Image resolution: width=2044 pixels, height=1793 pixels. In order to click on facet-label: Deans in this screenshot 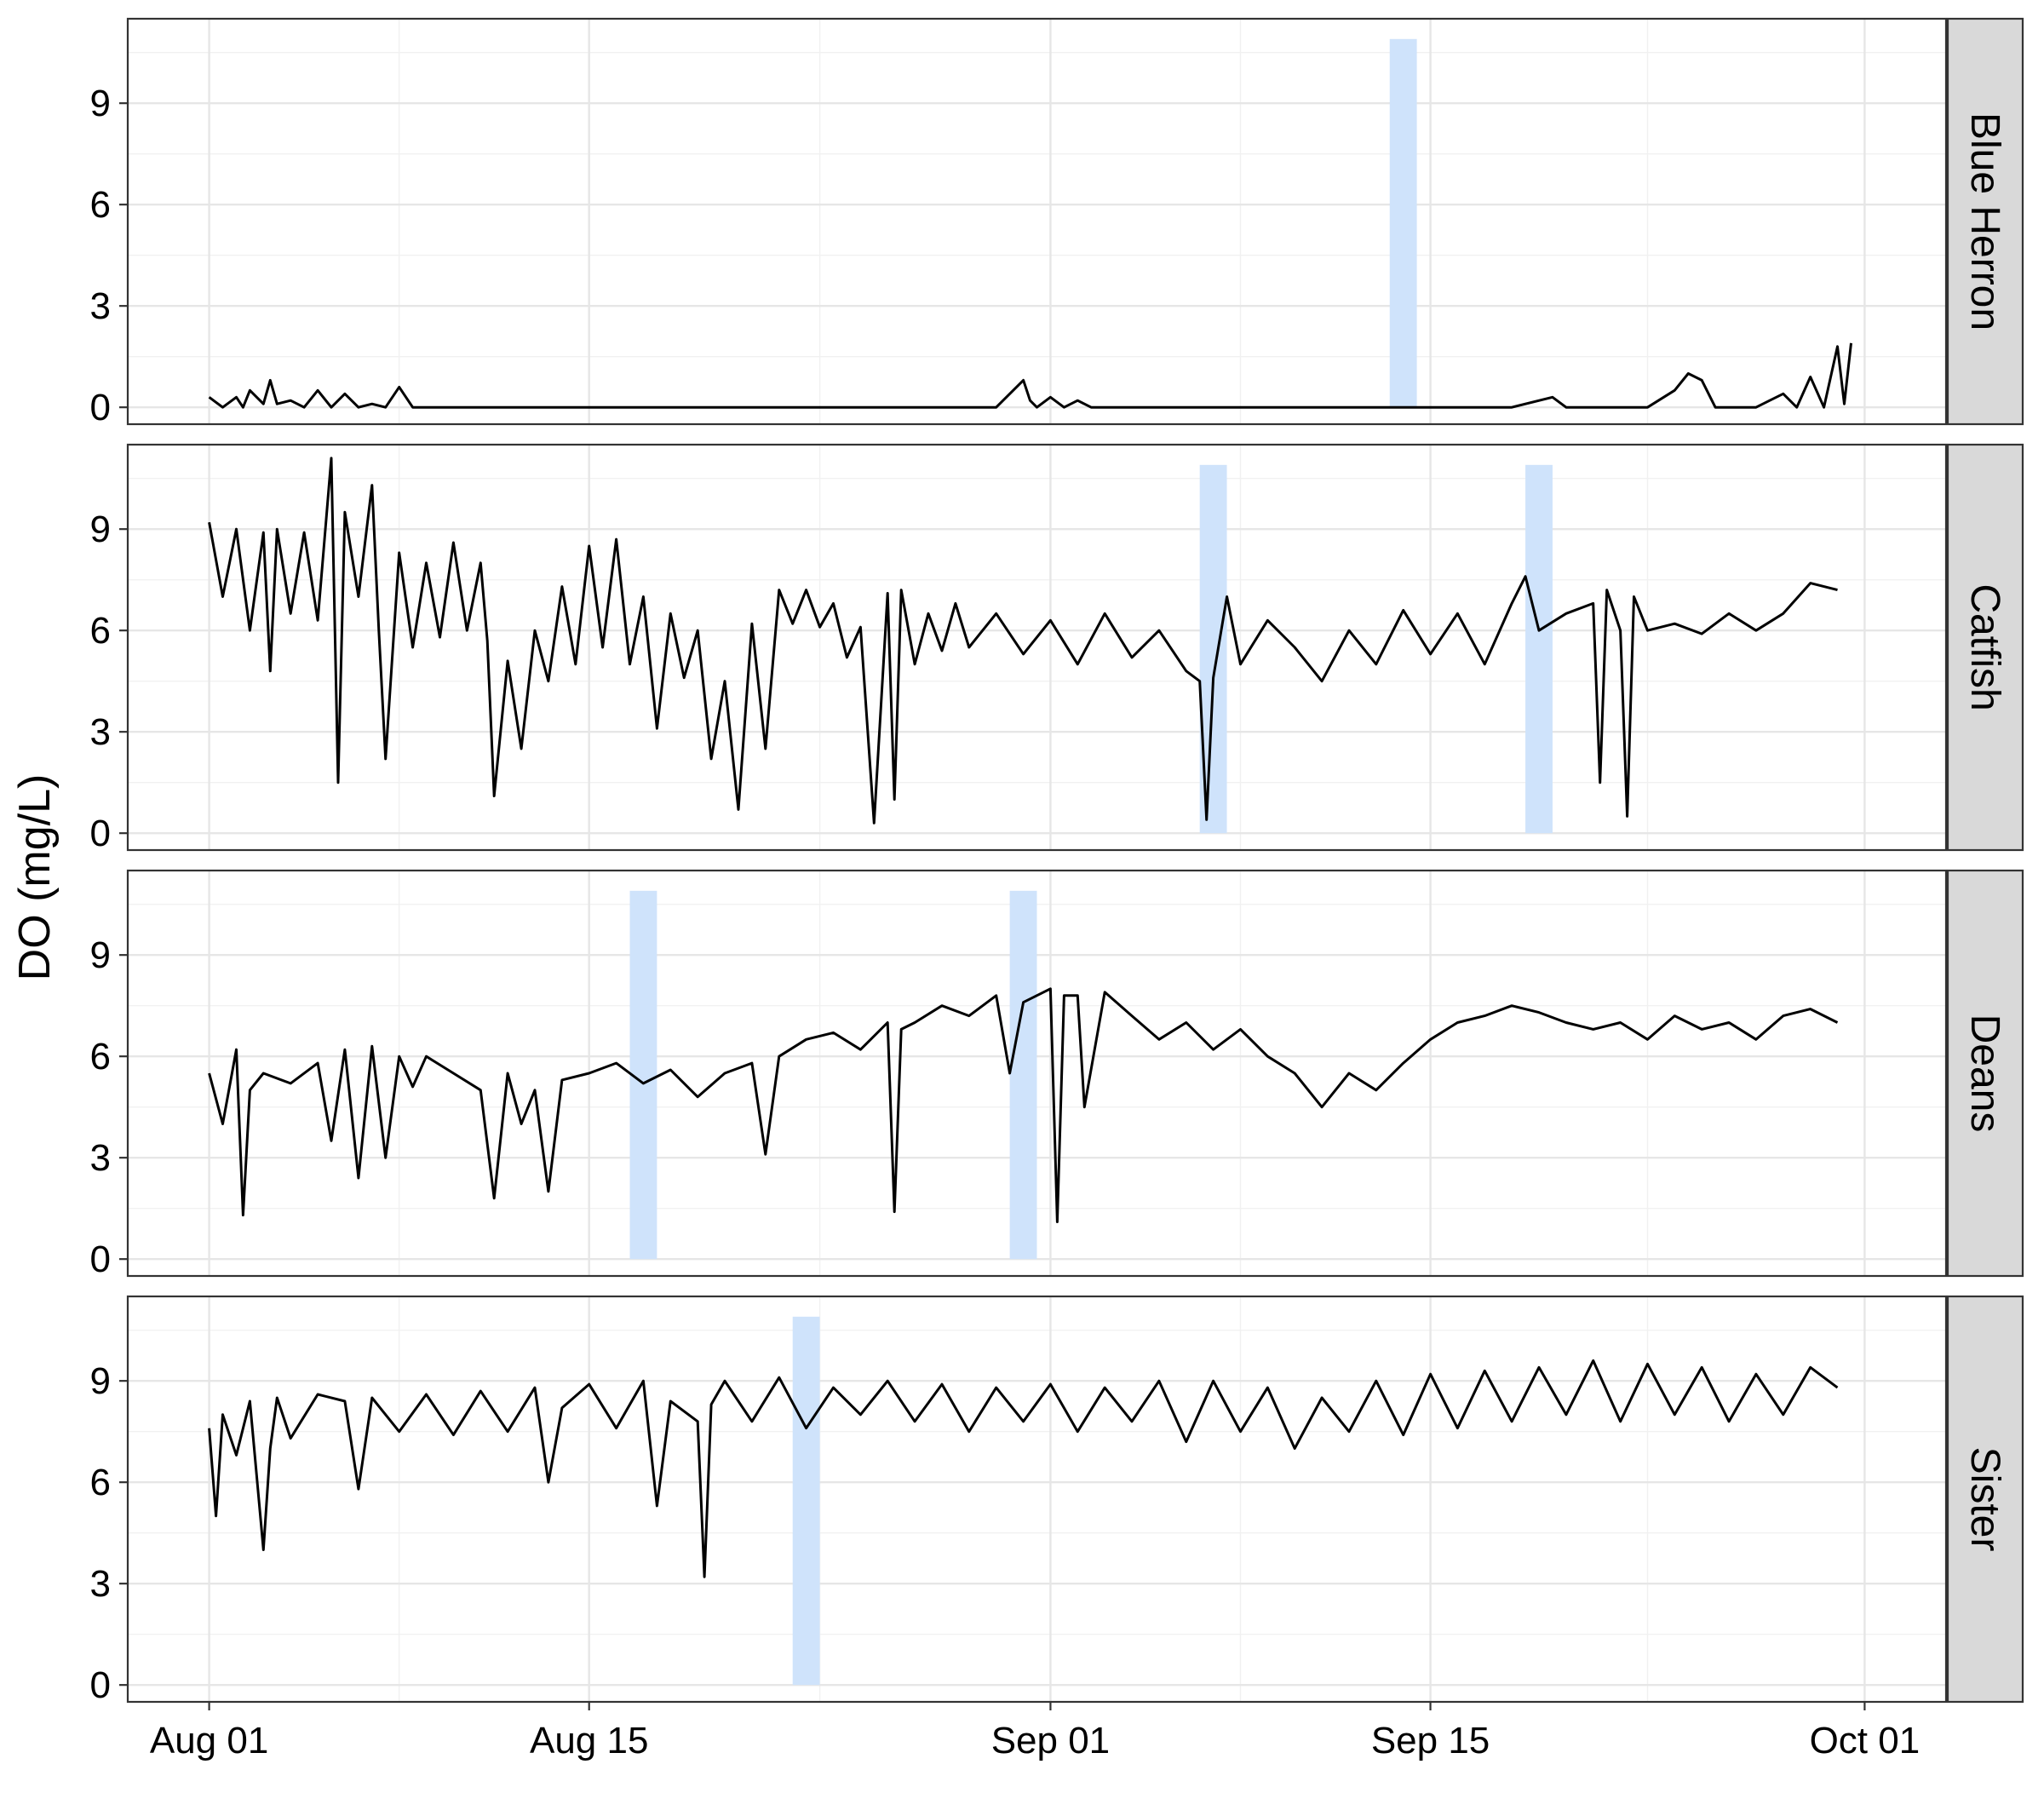, I will do `click(1984, 1074)`.